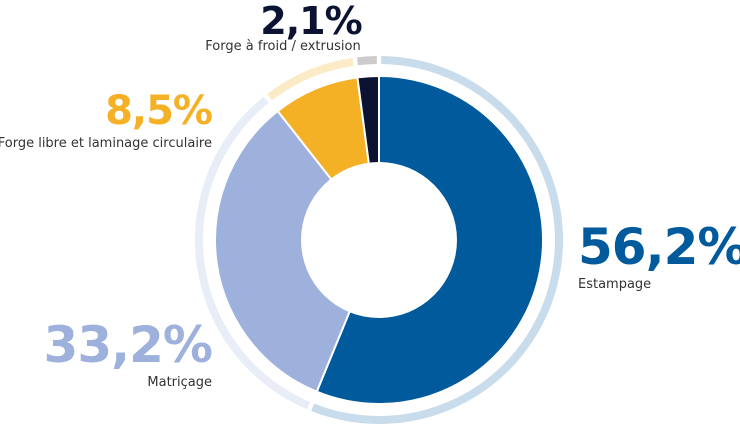  Describe the element at coordinates (614, 284) in the screenshot. I see `label-estampage: Estampage` at that location.